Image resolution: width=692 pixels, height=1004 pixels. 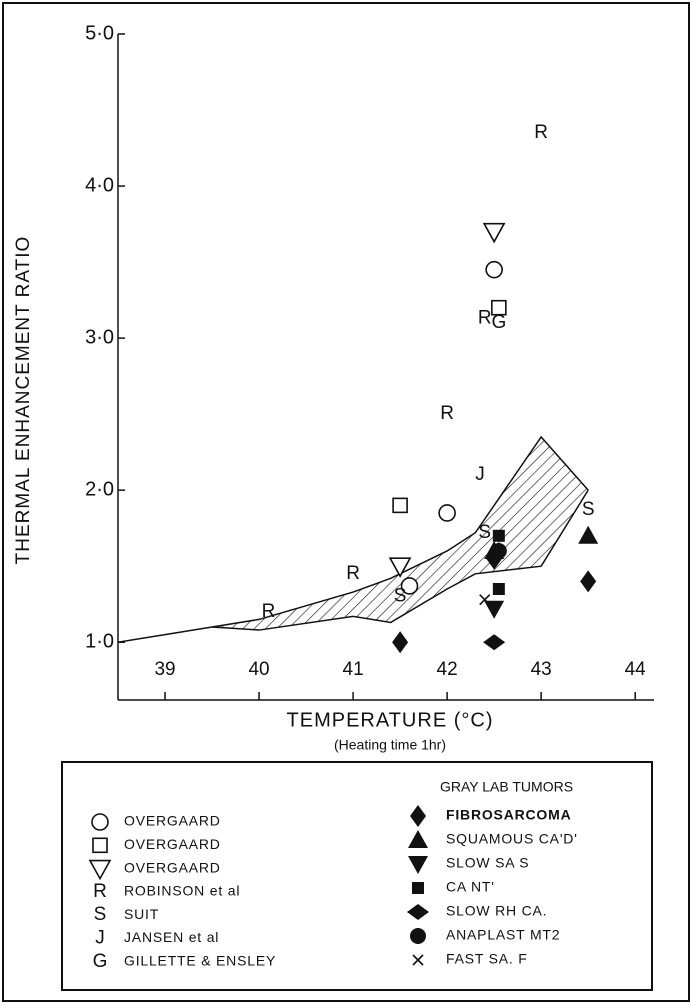 I want to click on y-tick-label: 1·0, so click(x=99, y=642).